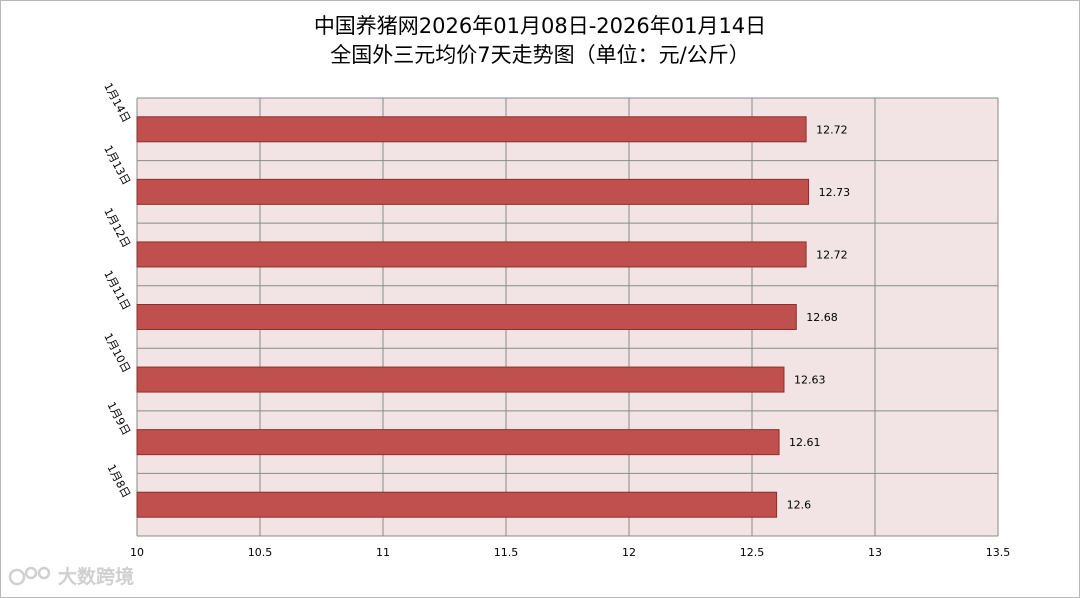 This screenshot has width=1080, height=598. I want to click on x-tick-label: 11, so click(383, 552).